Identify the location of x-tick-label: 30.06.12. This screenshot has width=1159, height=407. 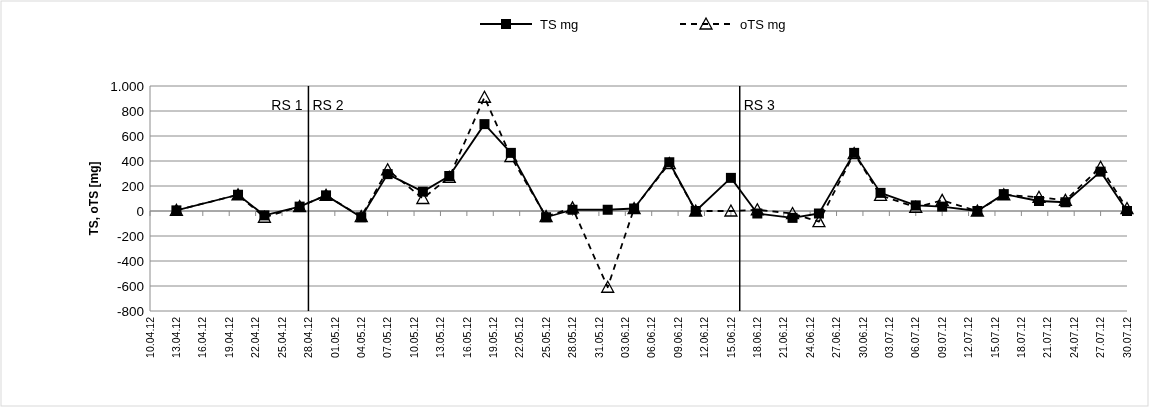
(862, 337).